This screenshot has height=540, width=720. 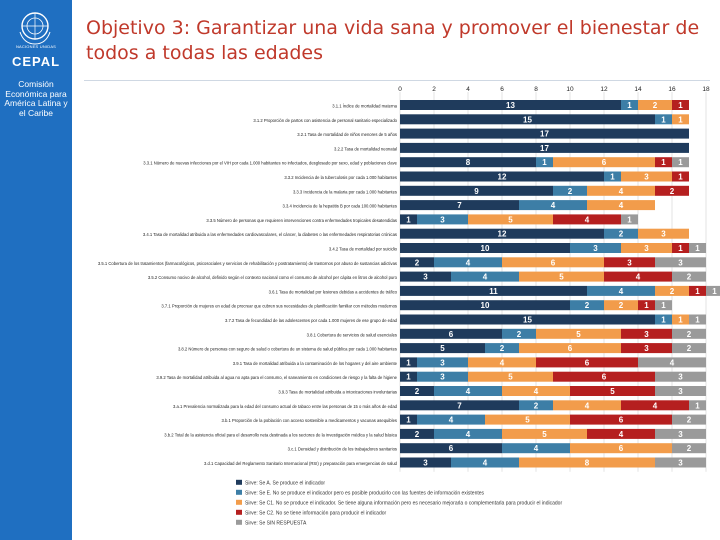 I want to click on segment-value-label: 17, so click(x=544, y=134).